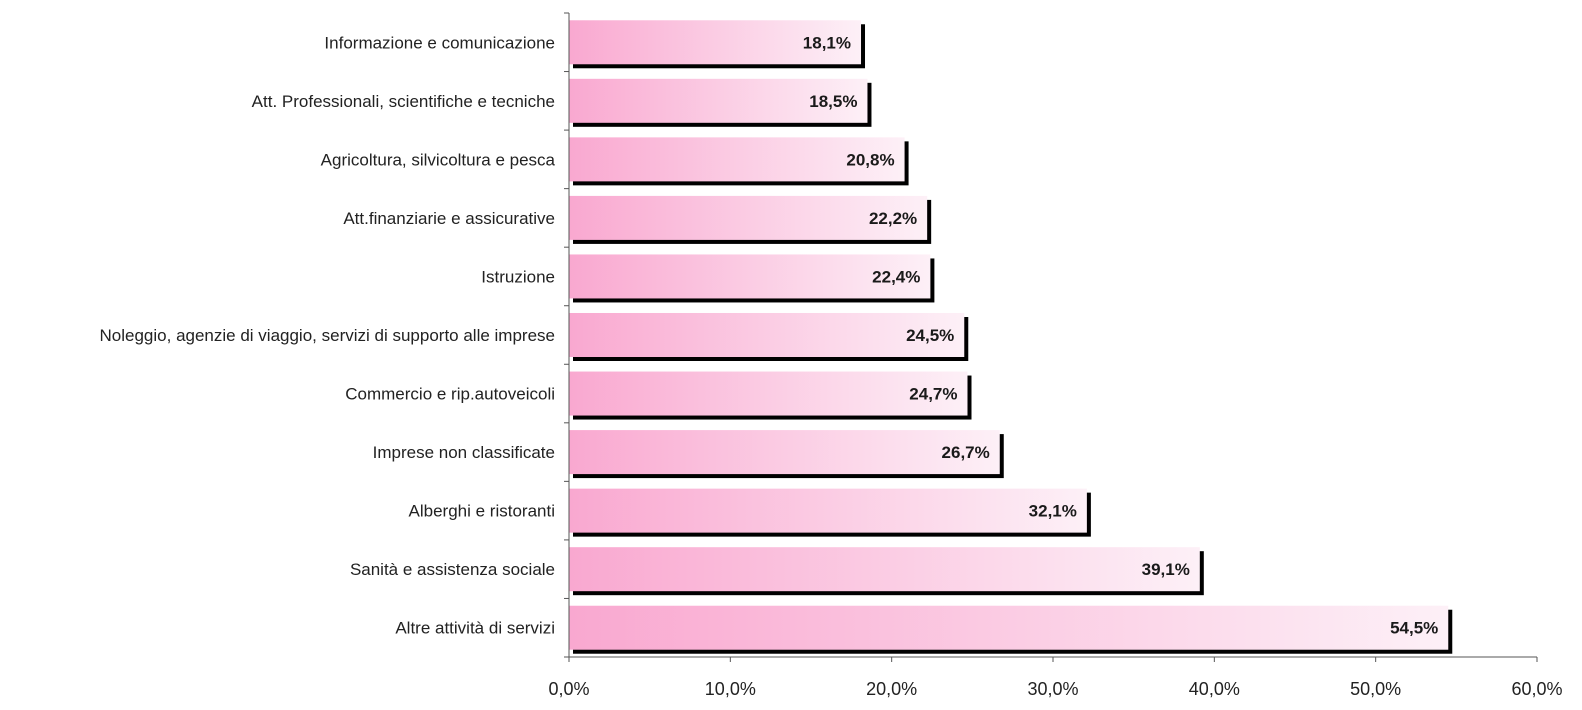  What do you see at coordinates (482, 511) in the screenshot?
I see `category-label: Alberghi e ristoranti` at bounding box center [482, 511].